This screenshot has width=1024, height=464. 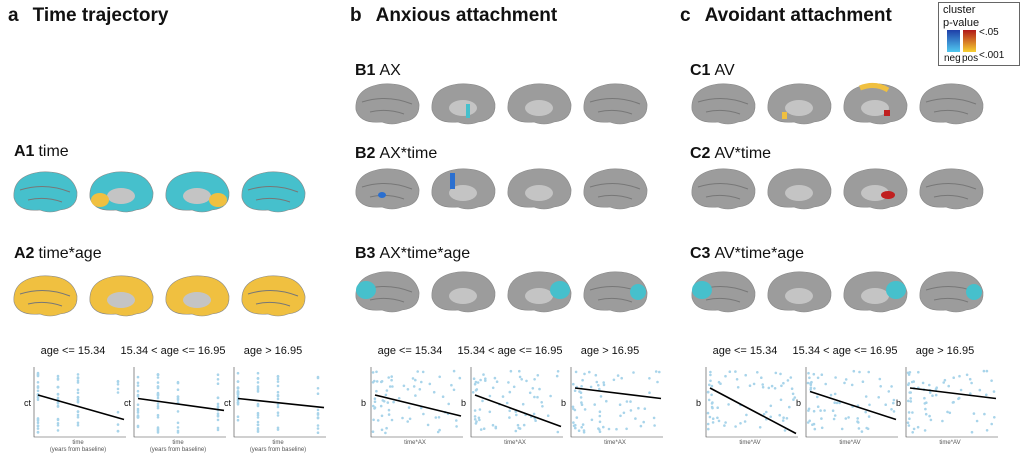 I want to click on plot-title: age > 16.95, so click(x=610, y=351).